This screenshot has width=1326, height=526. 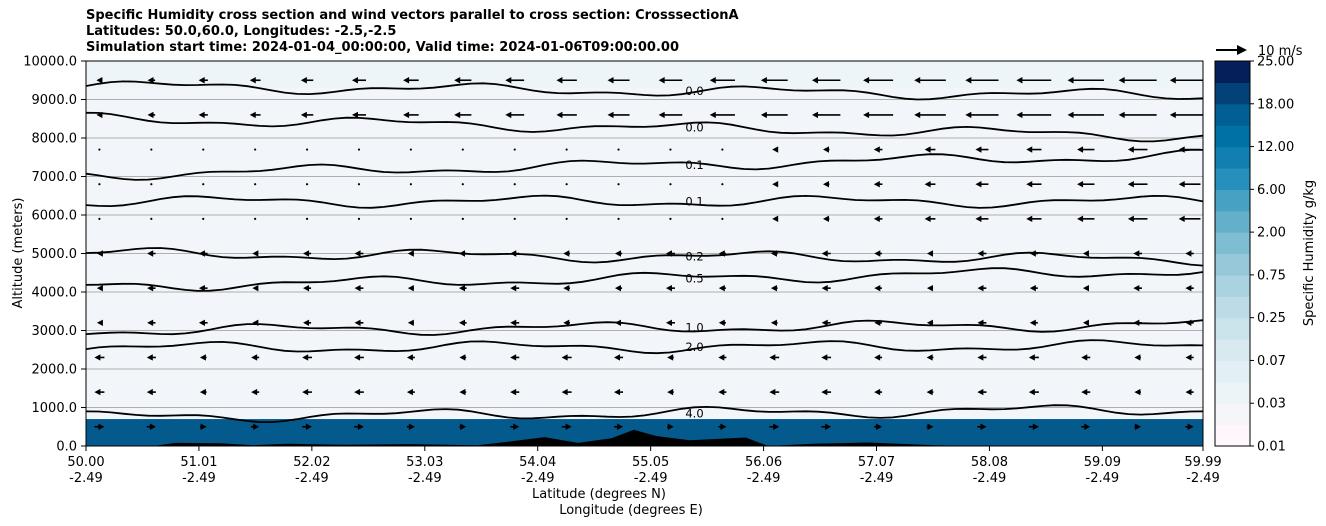 I want to click on contour-line-0.2, so click(x=644, y=257).